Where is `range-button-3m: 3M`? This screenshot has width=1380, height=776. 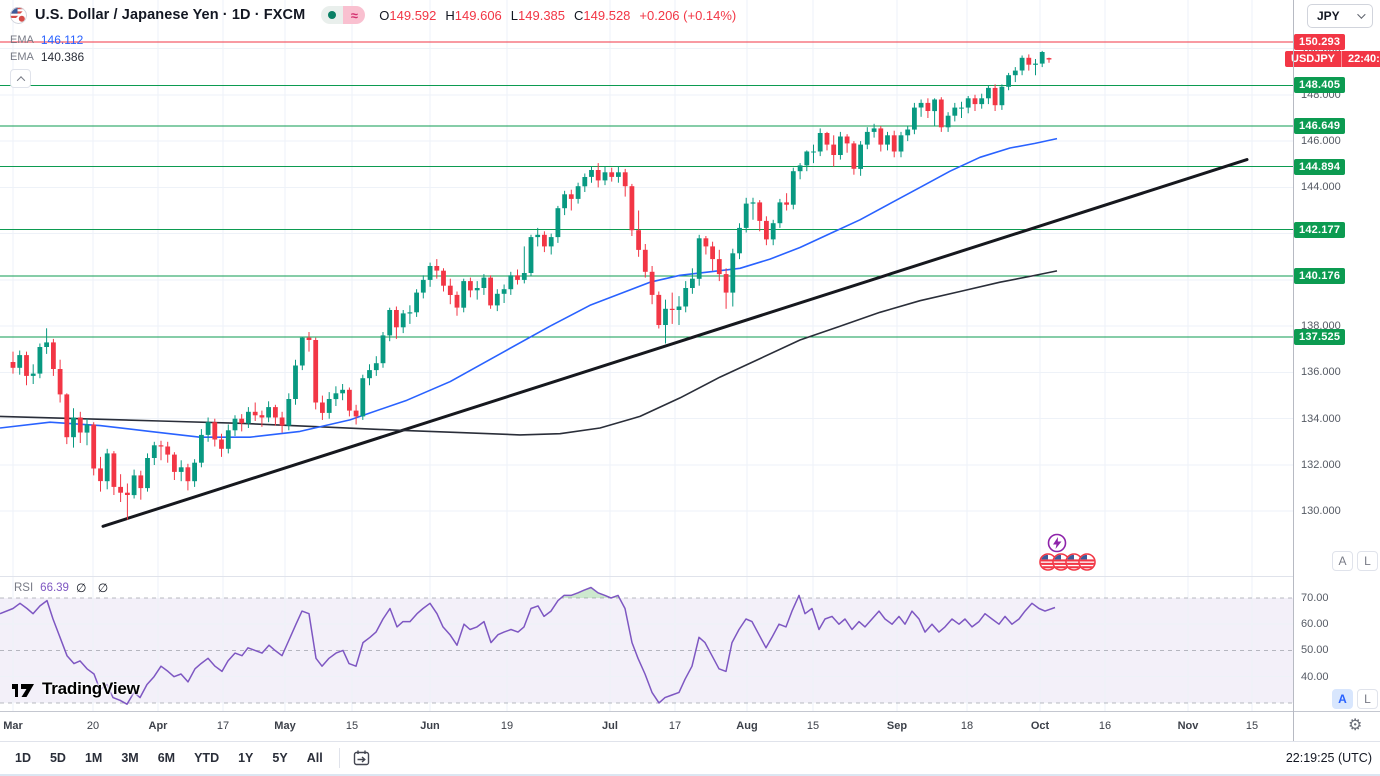 range-button-3m: 3M is located at coordinates (130, 758).